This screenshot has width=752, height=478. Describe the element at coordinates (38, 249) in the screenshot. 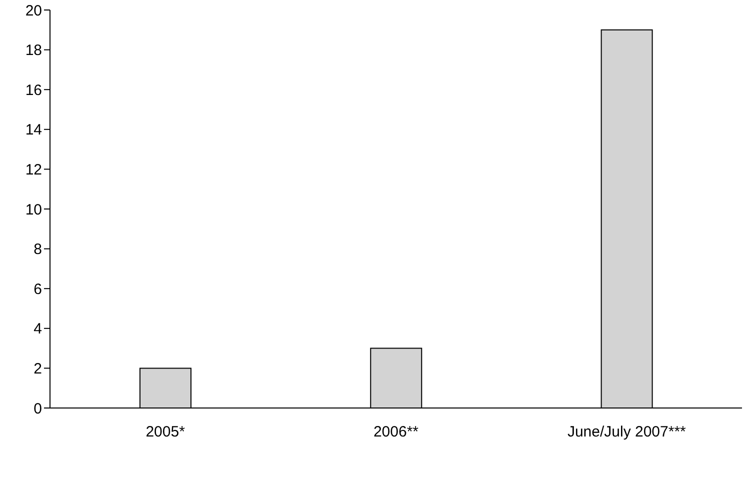

I see `y-tick-label: 8` at that location.